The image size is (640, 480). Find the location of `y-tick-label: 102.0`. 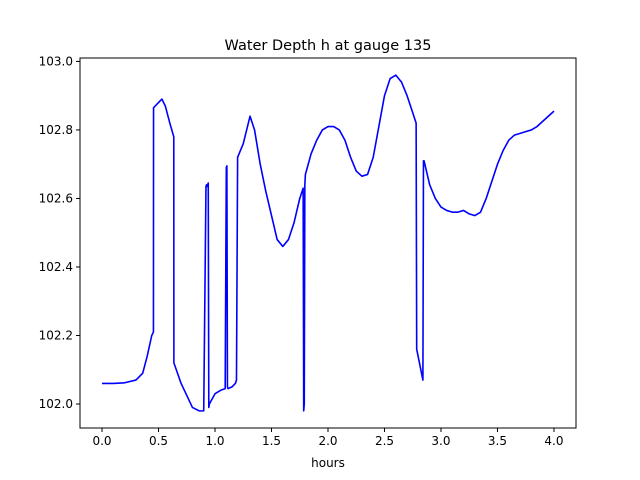

y-tick-label: 102.0 is located at coordinates (56, 404).